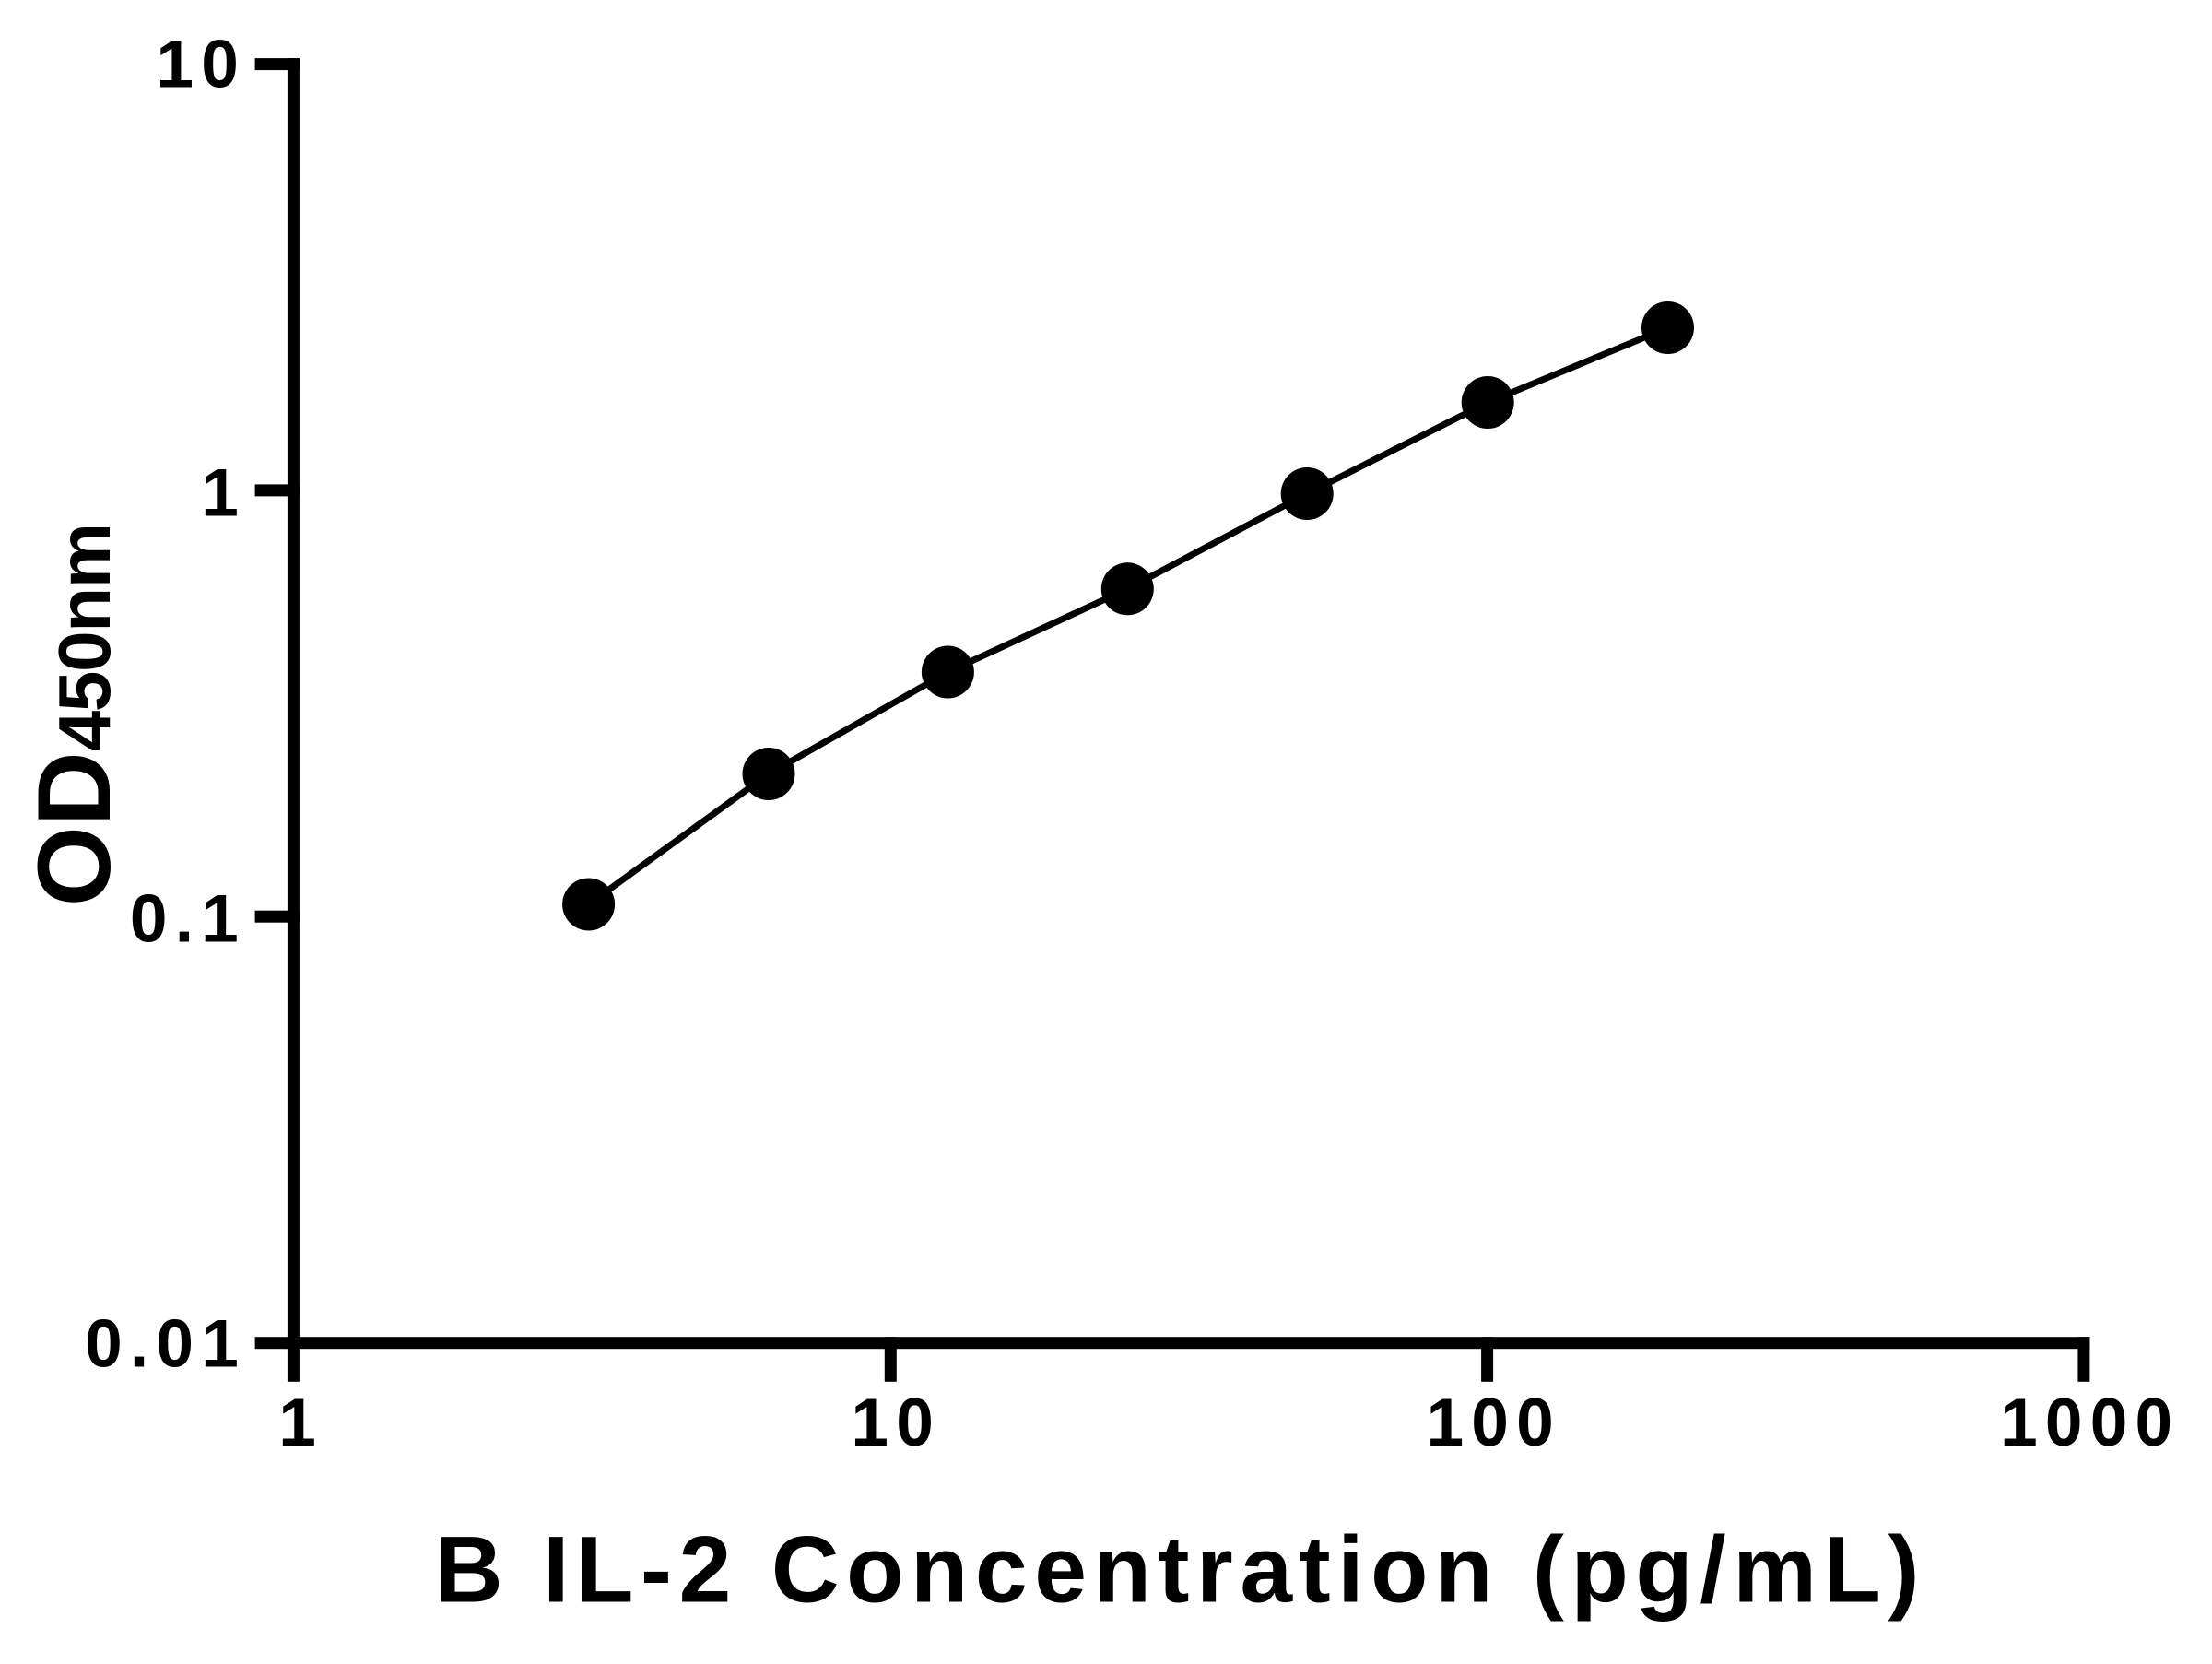 Image resolution: width=2212 pixels, height=1664 pixels. What do you see at coordinates (165, 1344) in the screenshot?
I see `svg-text: 0.01` at bounding box center [165, 1344].